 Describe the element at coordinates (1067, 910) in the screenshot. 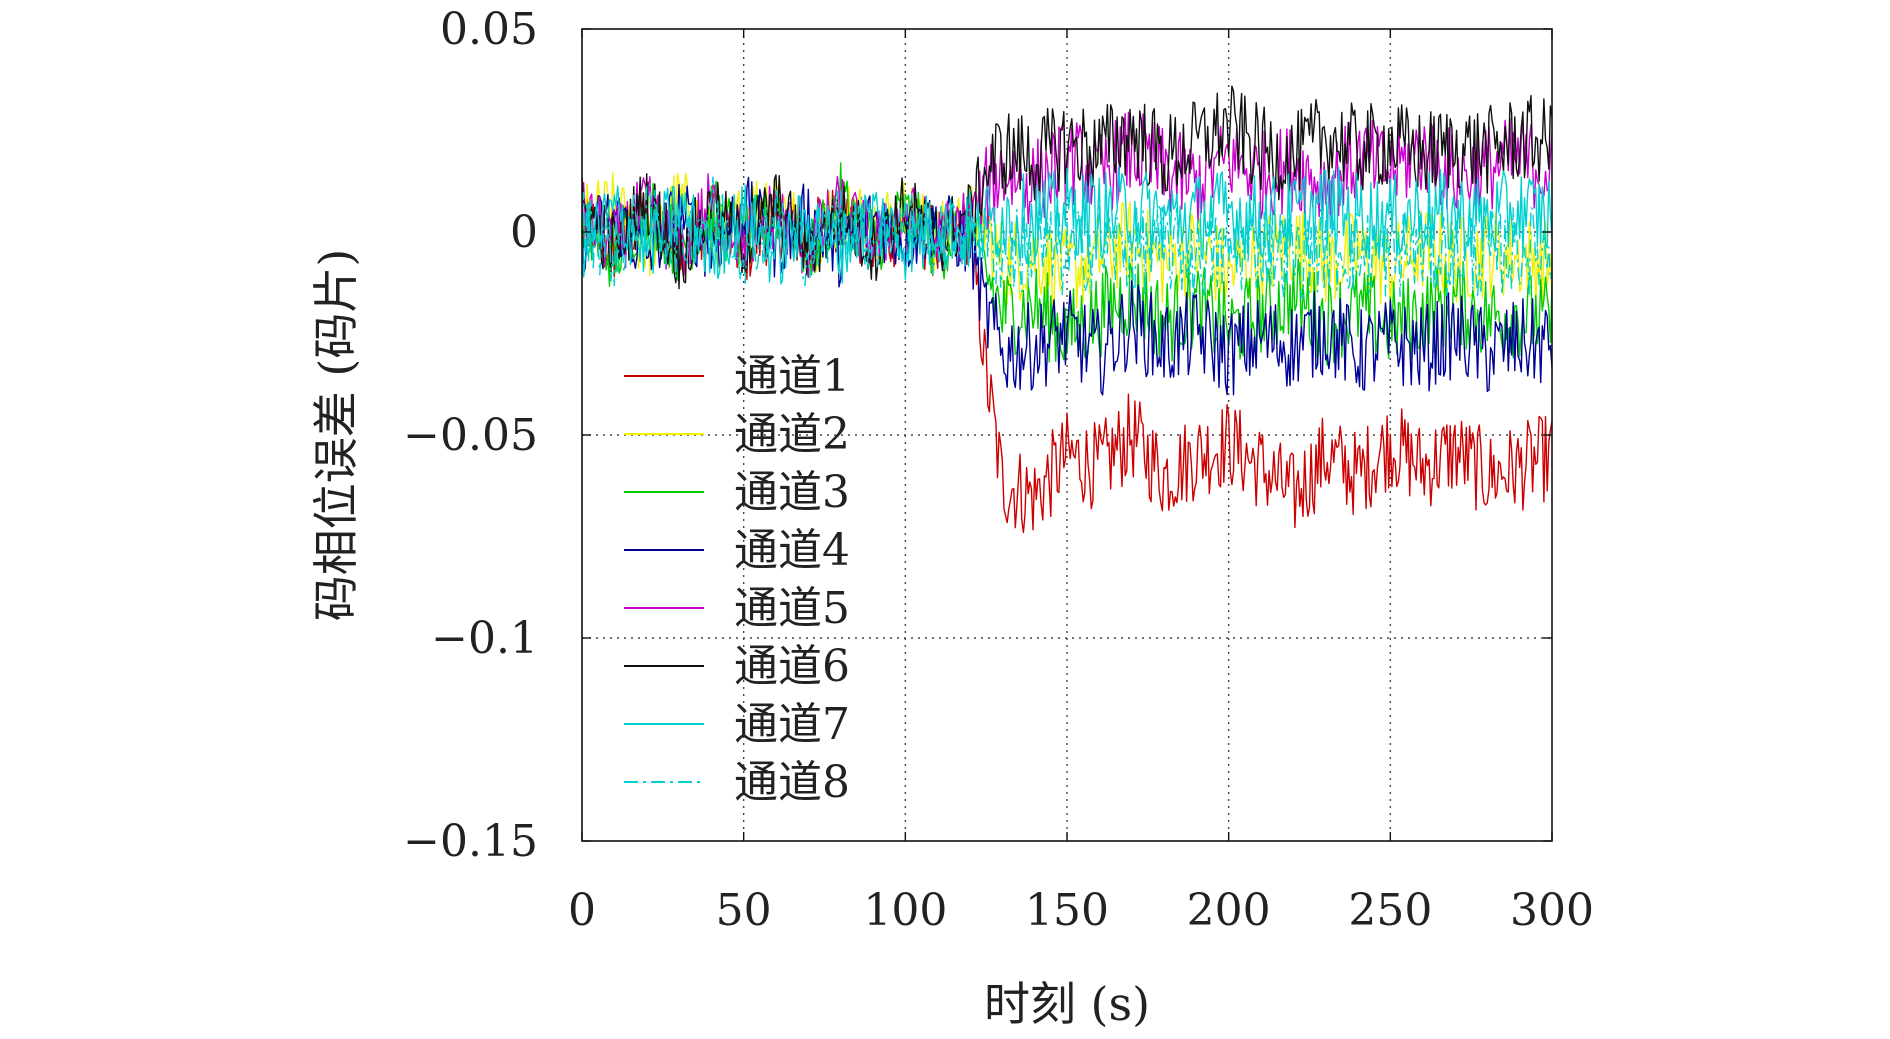

I see `x-tick-label: 150` at that location.